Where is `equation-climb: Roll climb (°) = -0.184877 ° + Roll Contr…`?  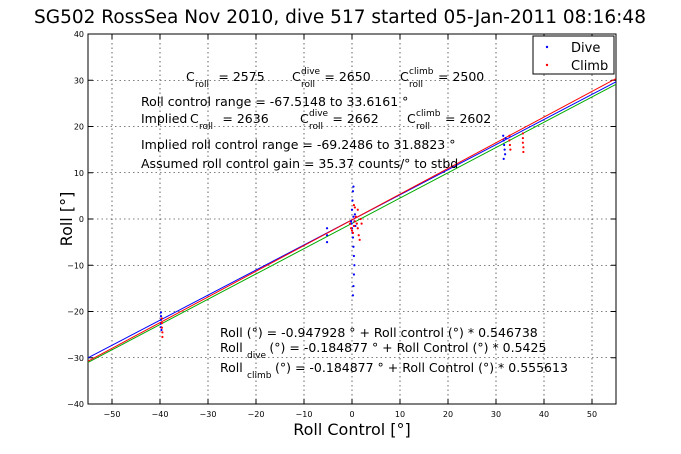 equation-climb: Roll climb (°) = -0.184877 ° + Roll Contr… is located at coordinates (394, 370).